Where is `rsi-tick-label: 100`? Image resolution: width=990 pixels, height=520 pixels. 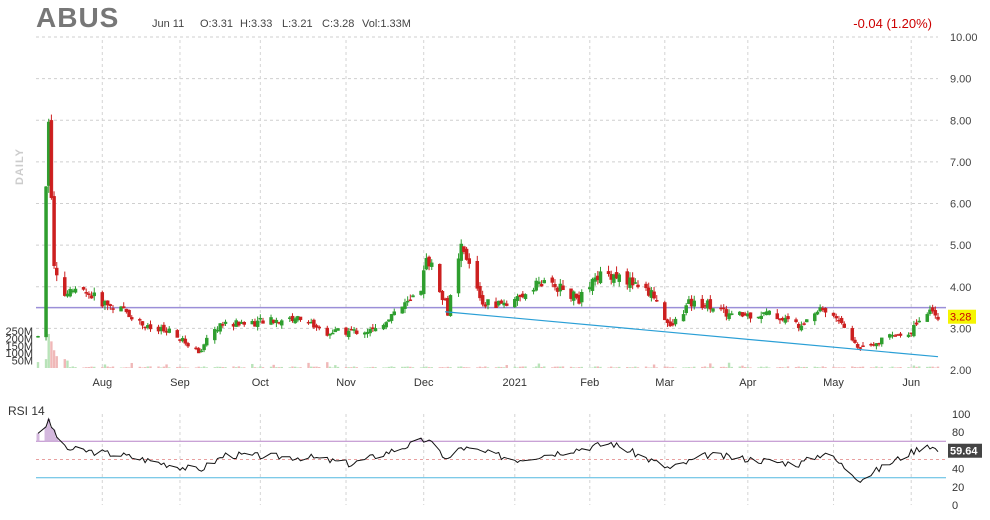 rsi-tick-label: 100 is located at coordinates (961, 415).